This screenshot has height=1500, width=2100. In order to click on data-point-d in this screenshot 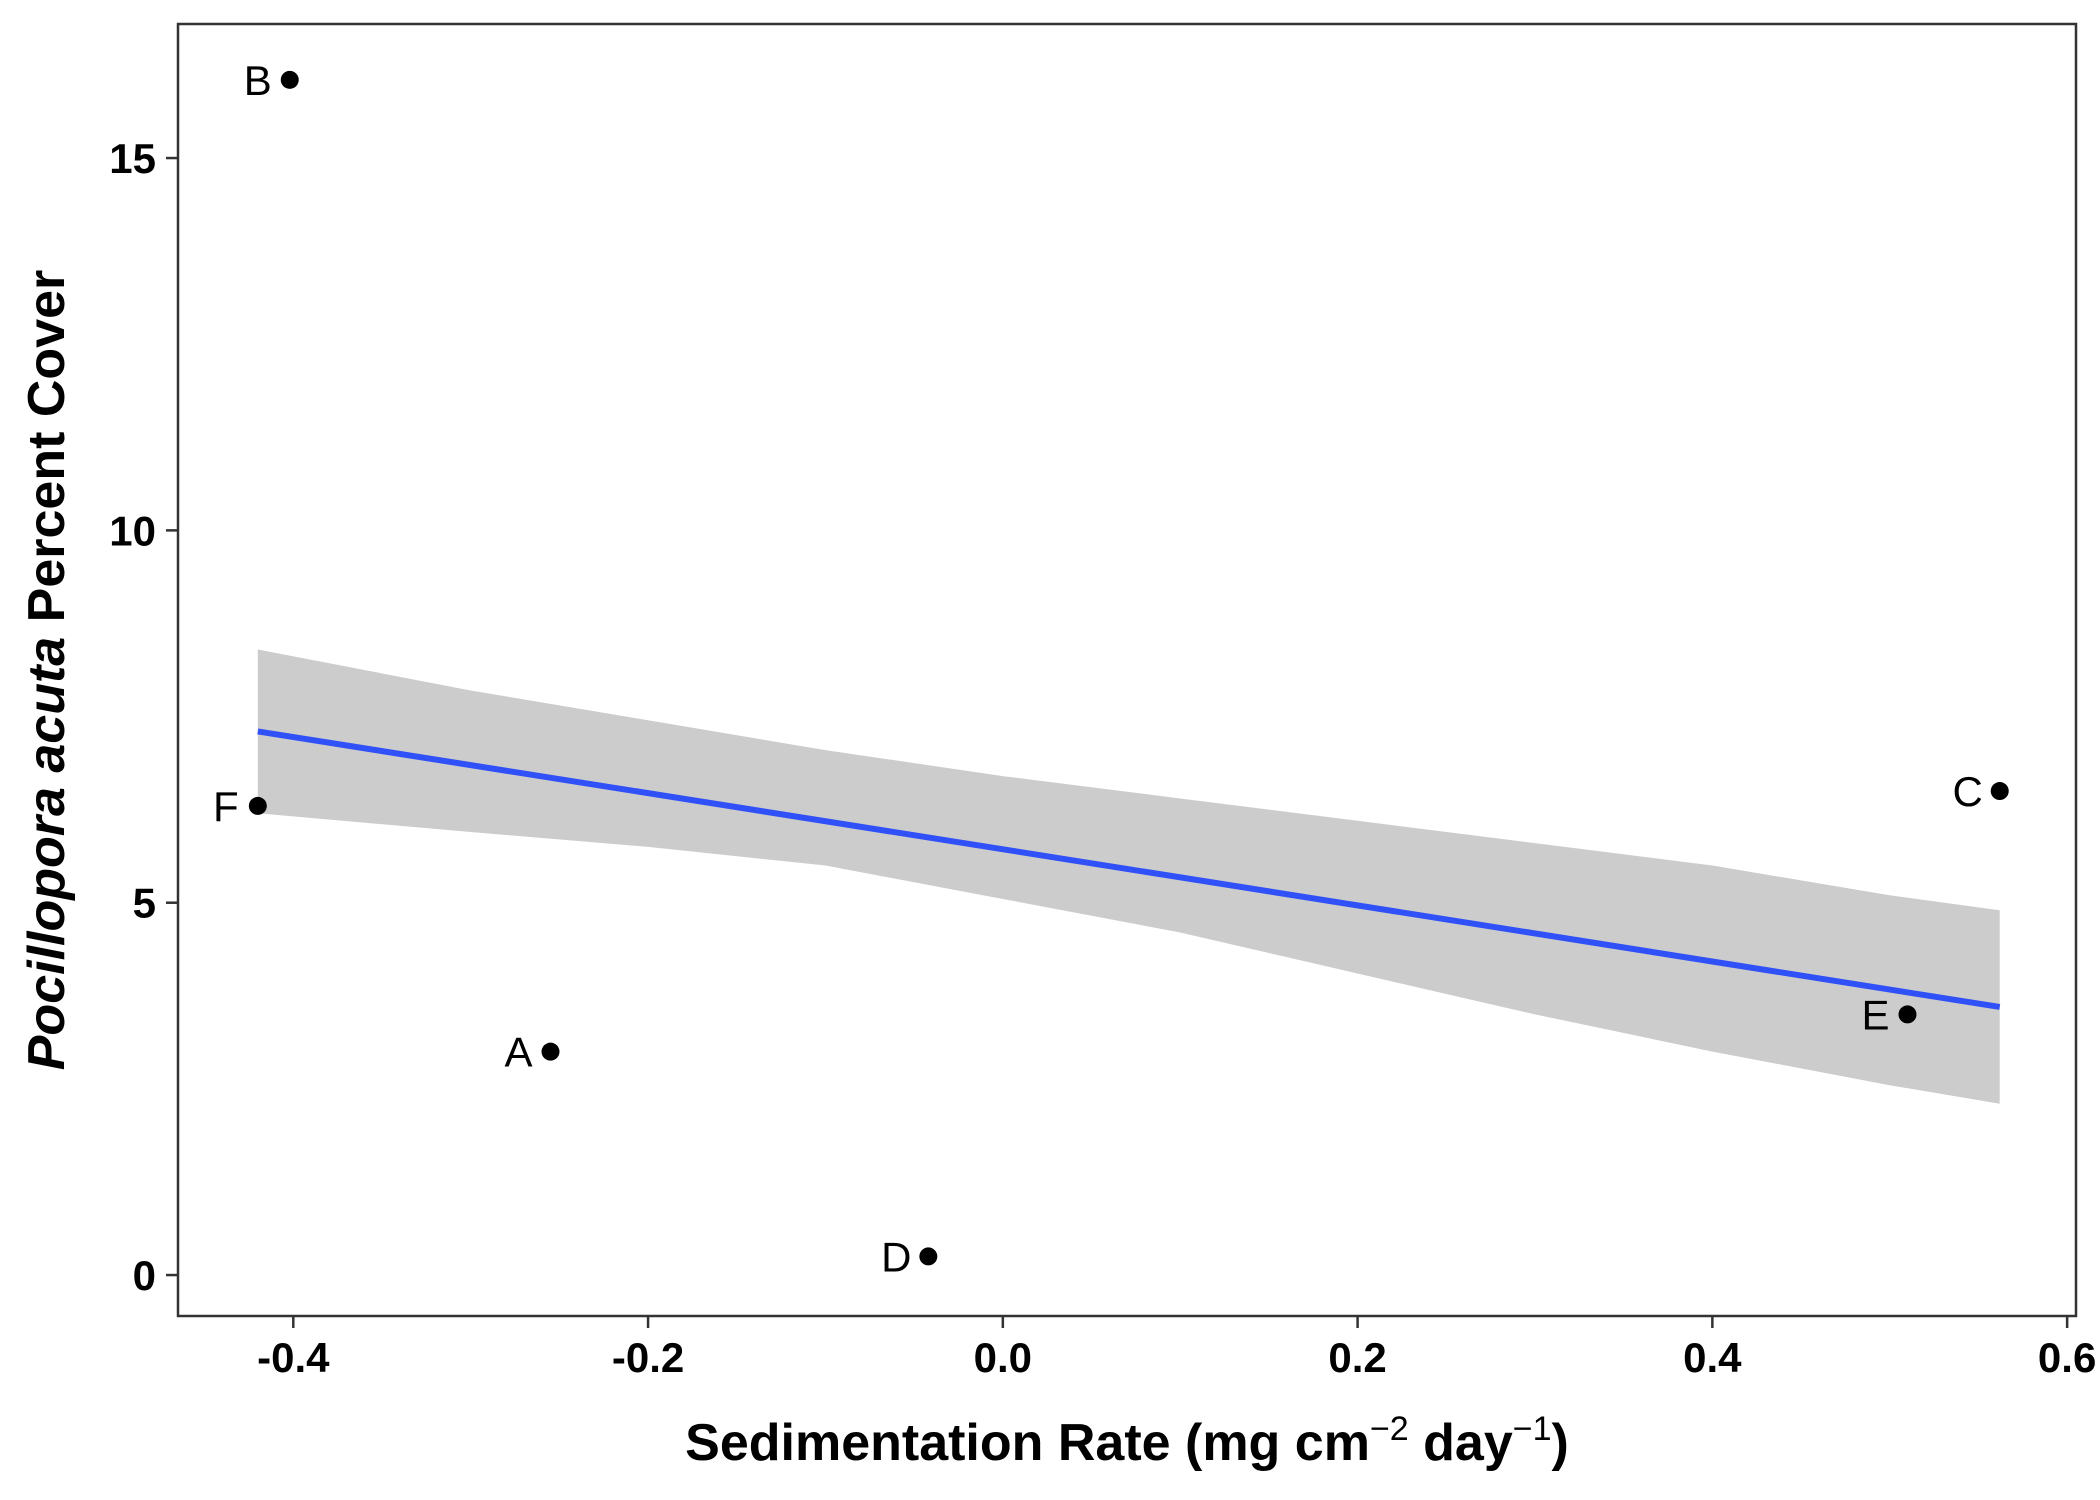, I will do `click(928, 1256)`.